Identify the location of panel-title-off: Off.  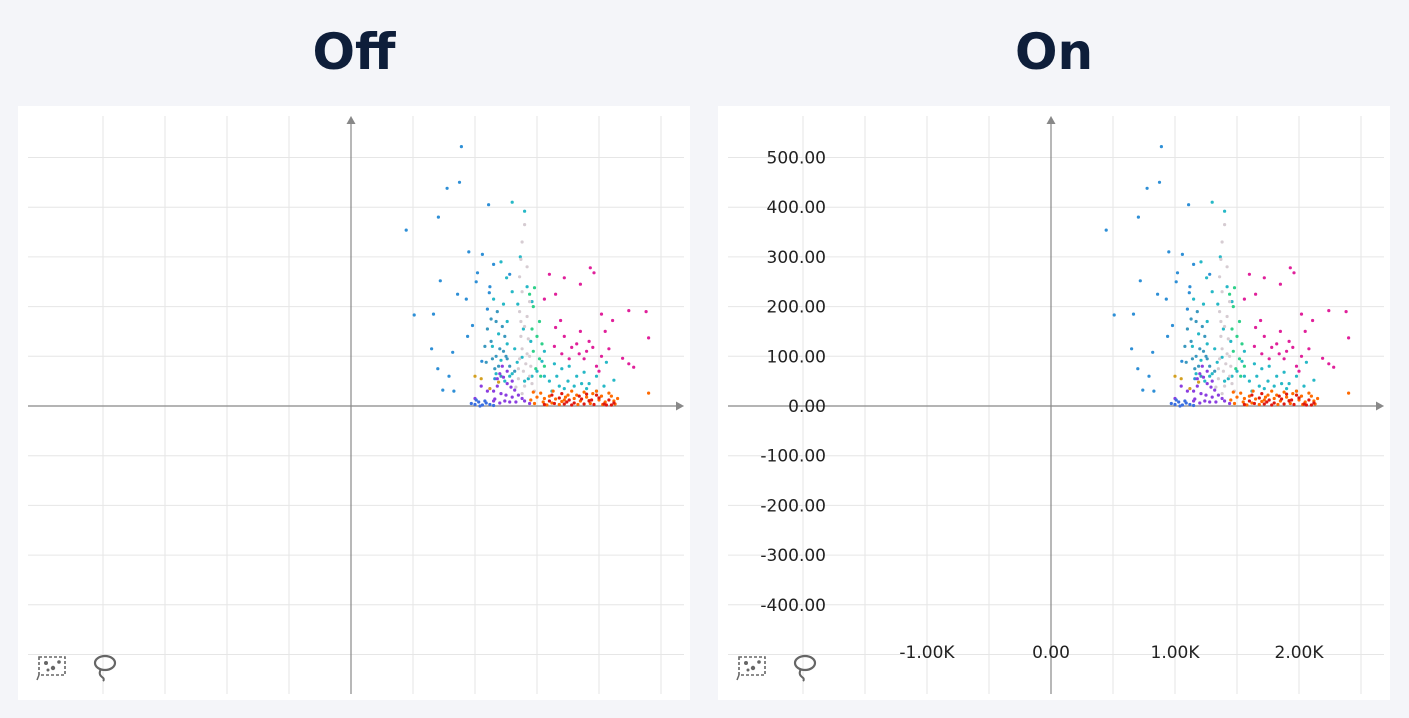
(354, 52).